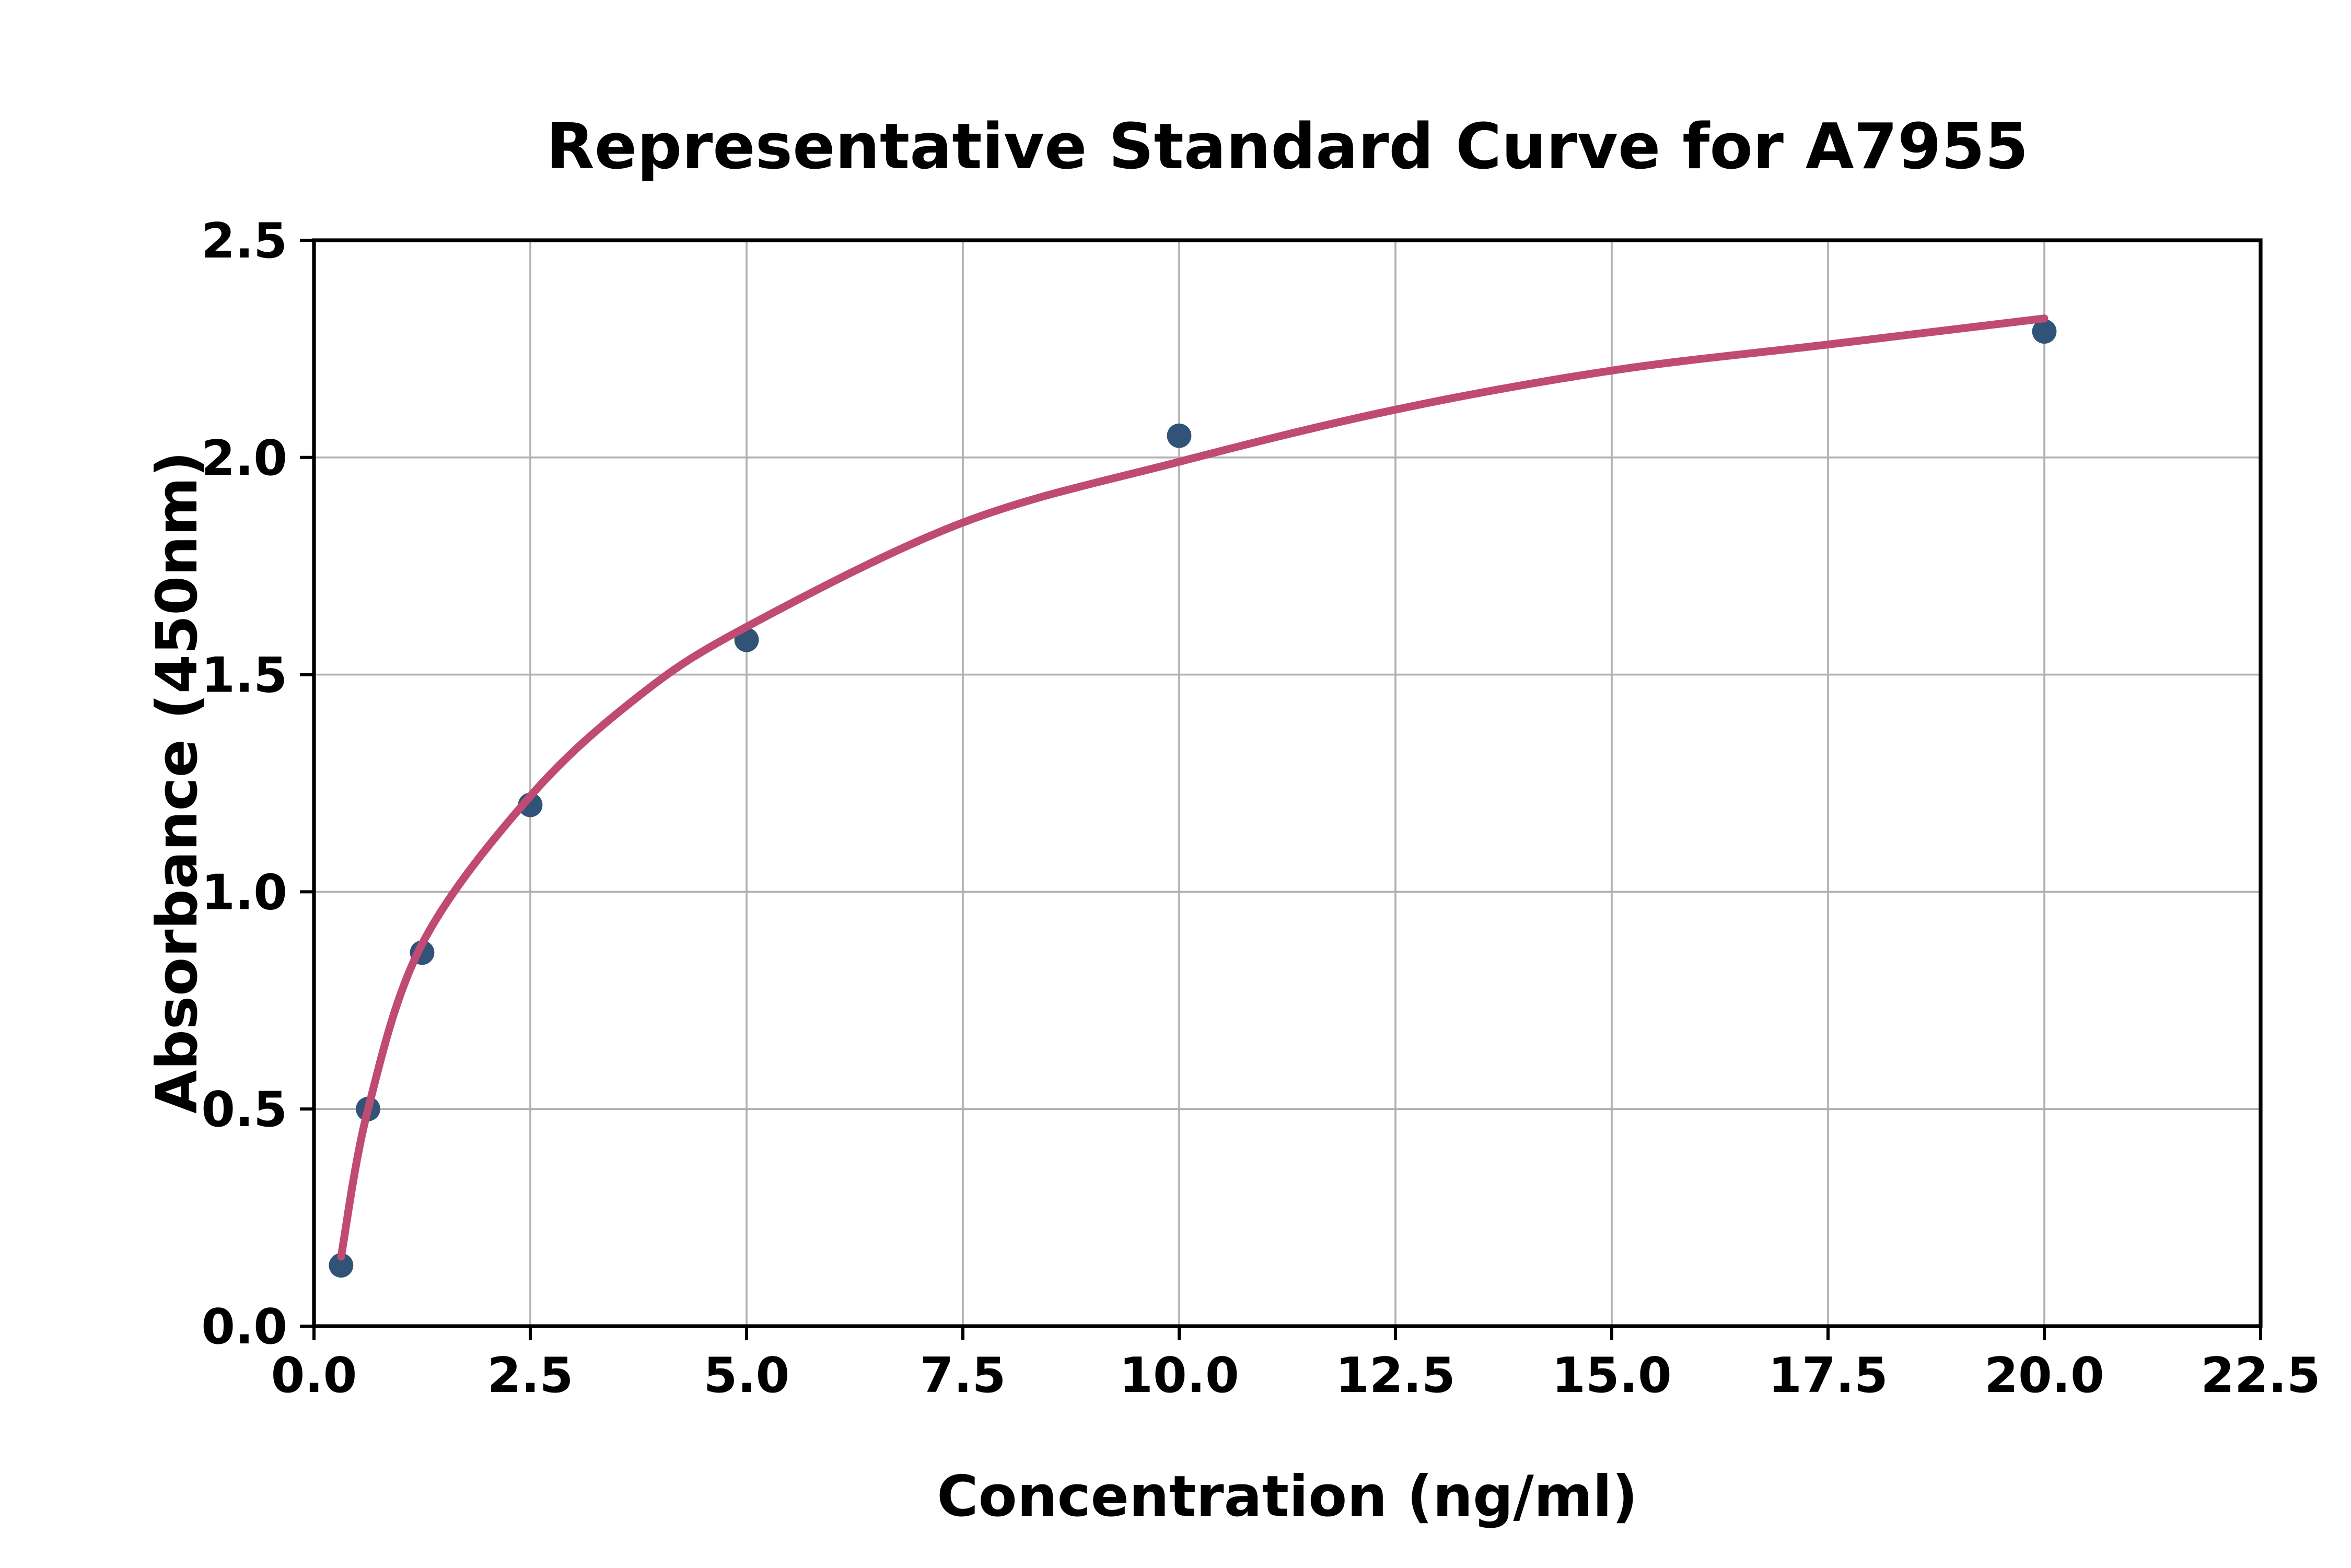 The height and width of the screenshot is (1568, 2351). What do you see at coordinates (963, 1375) in the screenshot?
I see `x-tick-label: 7.5` at bounding box center [963, 1375].